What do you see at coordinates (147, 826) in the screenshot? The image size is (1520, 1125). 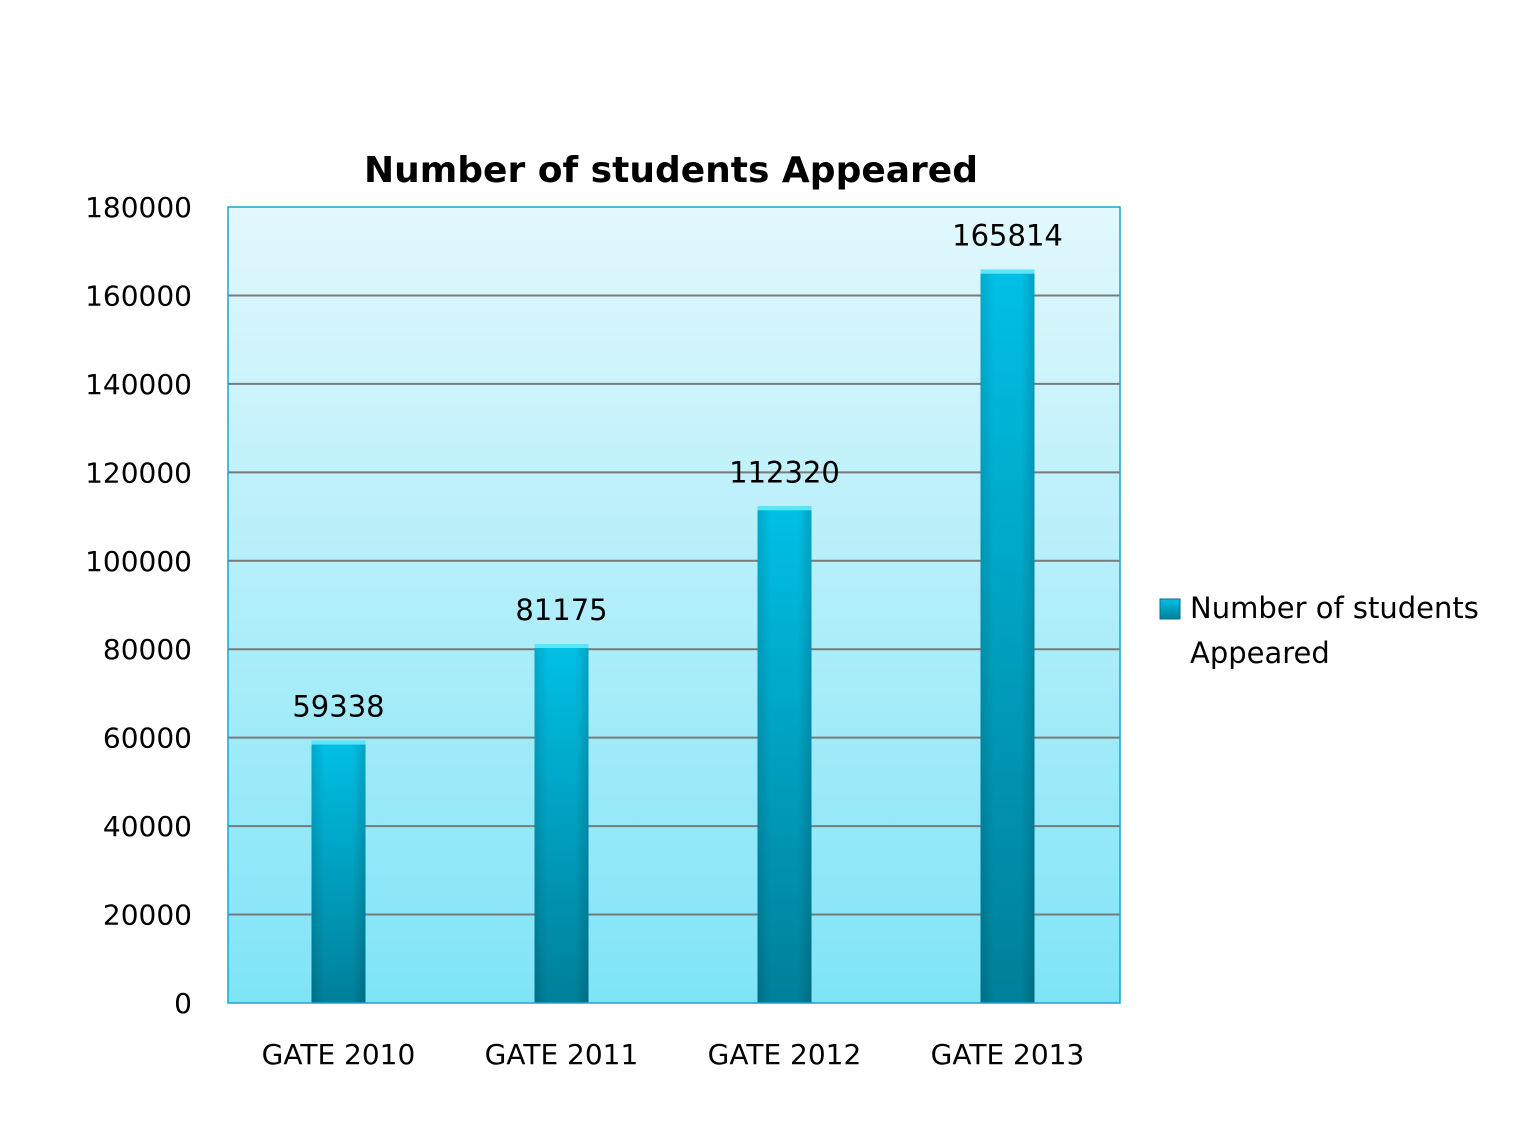 I see `y-tick-label: 40000` at bounding box center [147, 826].